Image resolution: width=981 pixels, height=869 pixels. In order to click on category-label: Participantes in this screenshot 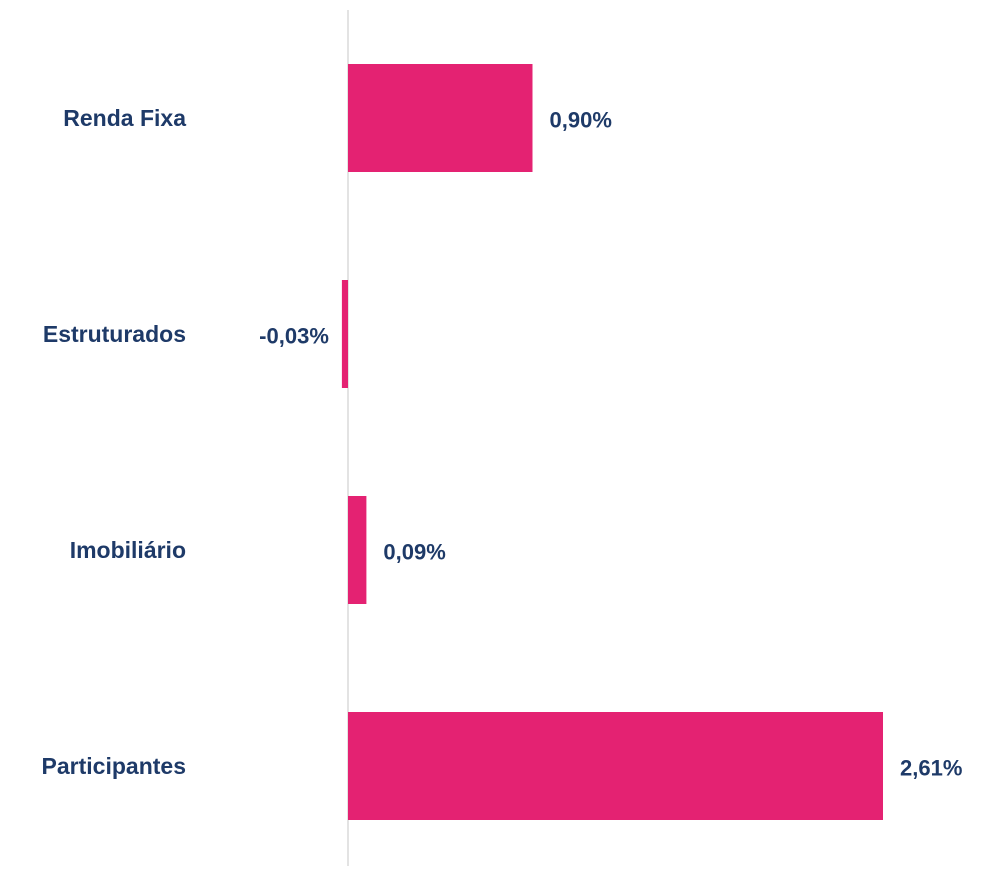, I will do `click(114, 766)`.